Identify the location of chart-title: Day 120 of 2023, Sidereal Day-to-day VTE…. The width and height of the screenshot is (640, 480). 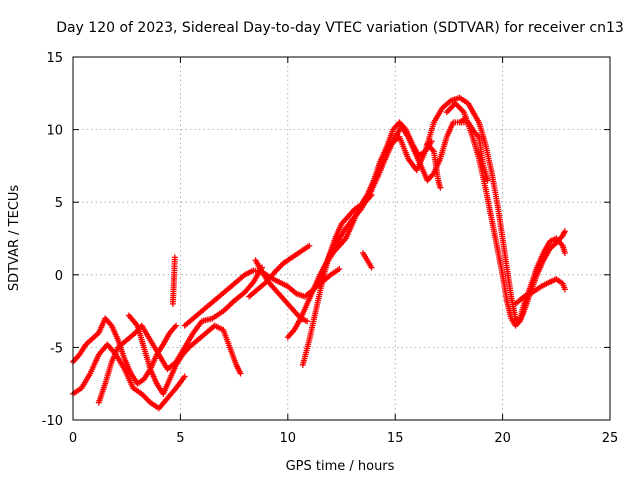
(340, 28).